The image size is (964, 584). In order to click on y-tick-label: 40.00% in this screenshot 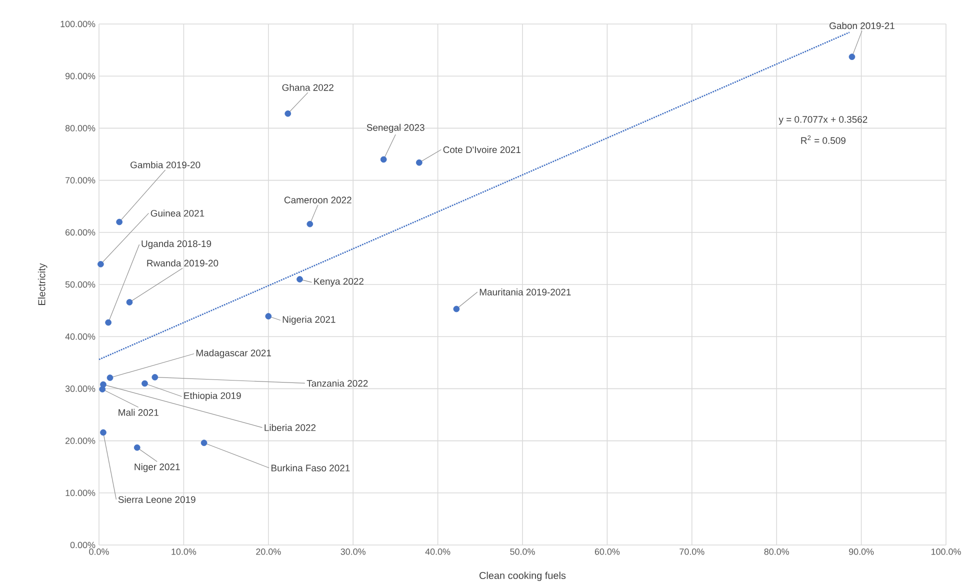, I will do `click(80, 336)`.